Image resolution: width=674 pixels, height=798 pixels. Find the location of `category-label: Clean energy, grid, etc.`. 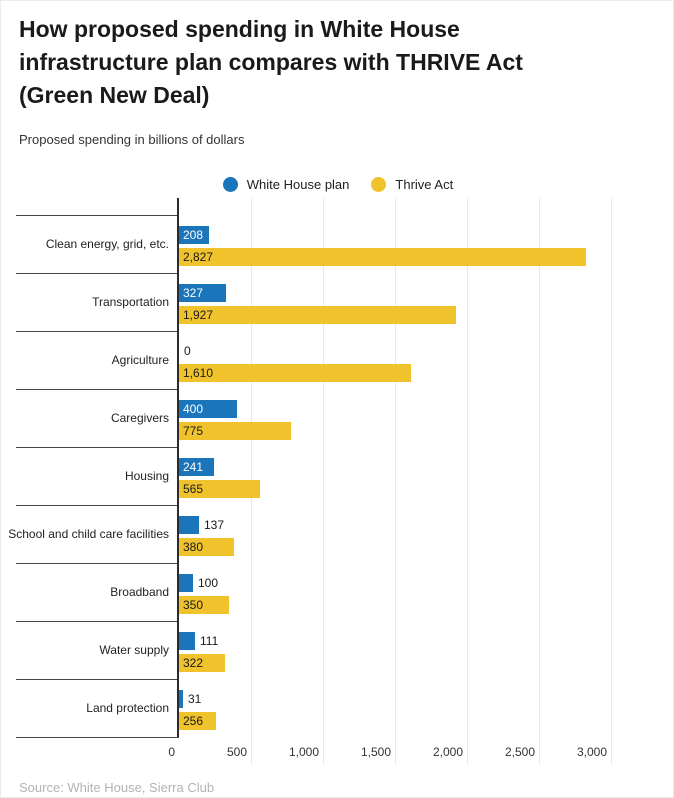

category-label: Clean energy, grid, etc. is located at coordinates (107, 244).